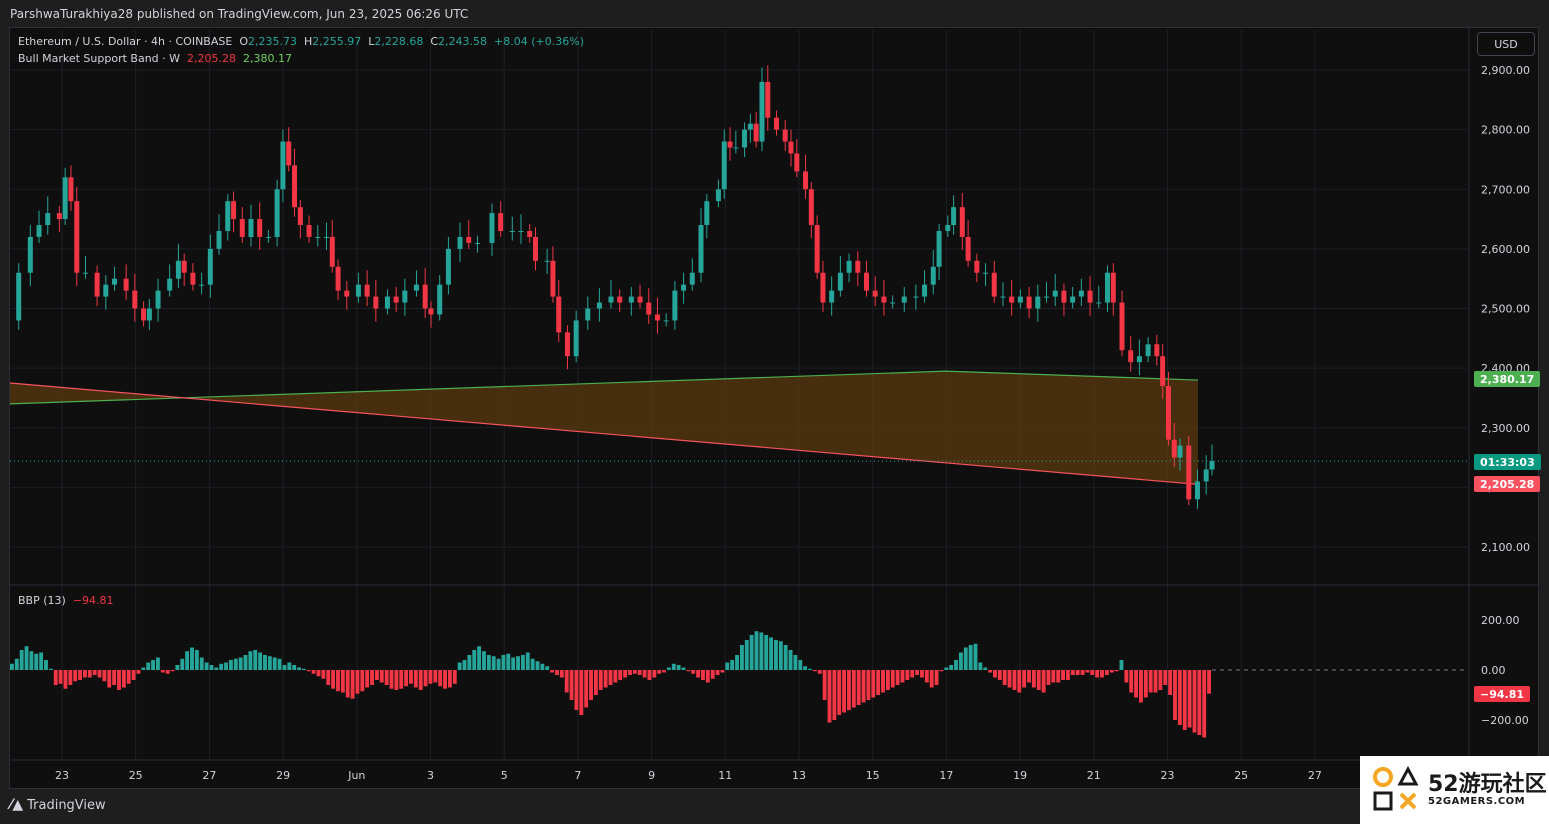  I want to click on bbp-value: −94.81, so click(93, 600).